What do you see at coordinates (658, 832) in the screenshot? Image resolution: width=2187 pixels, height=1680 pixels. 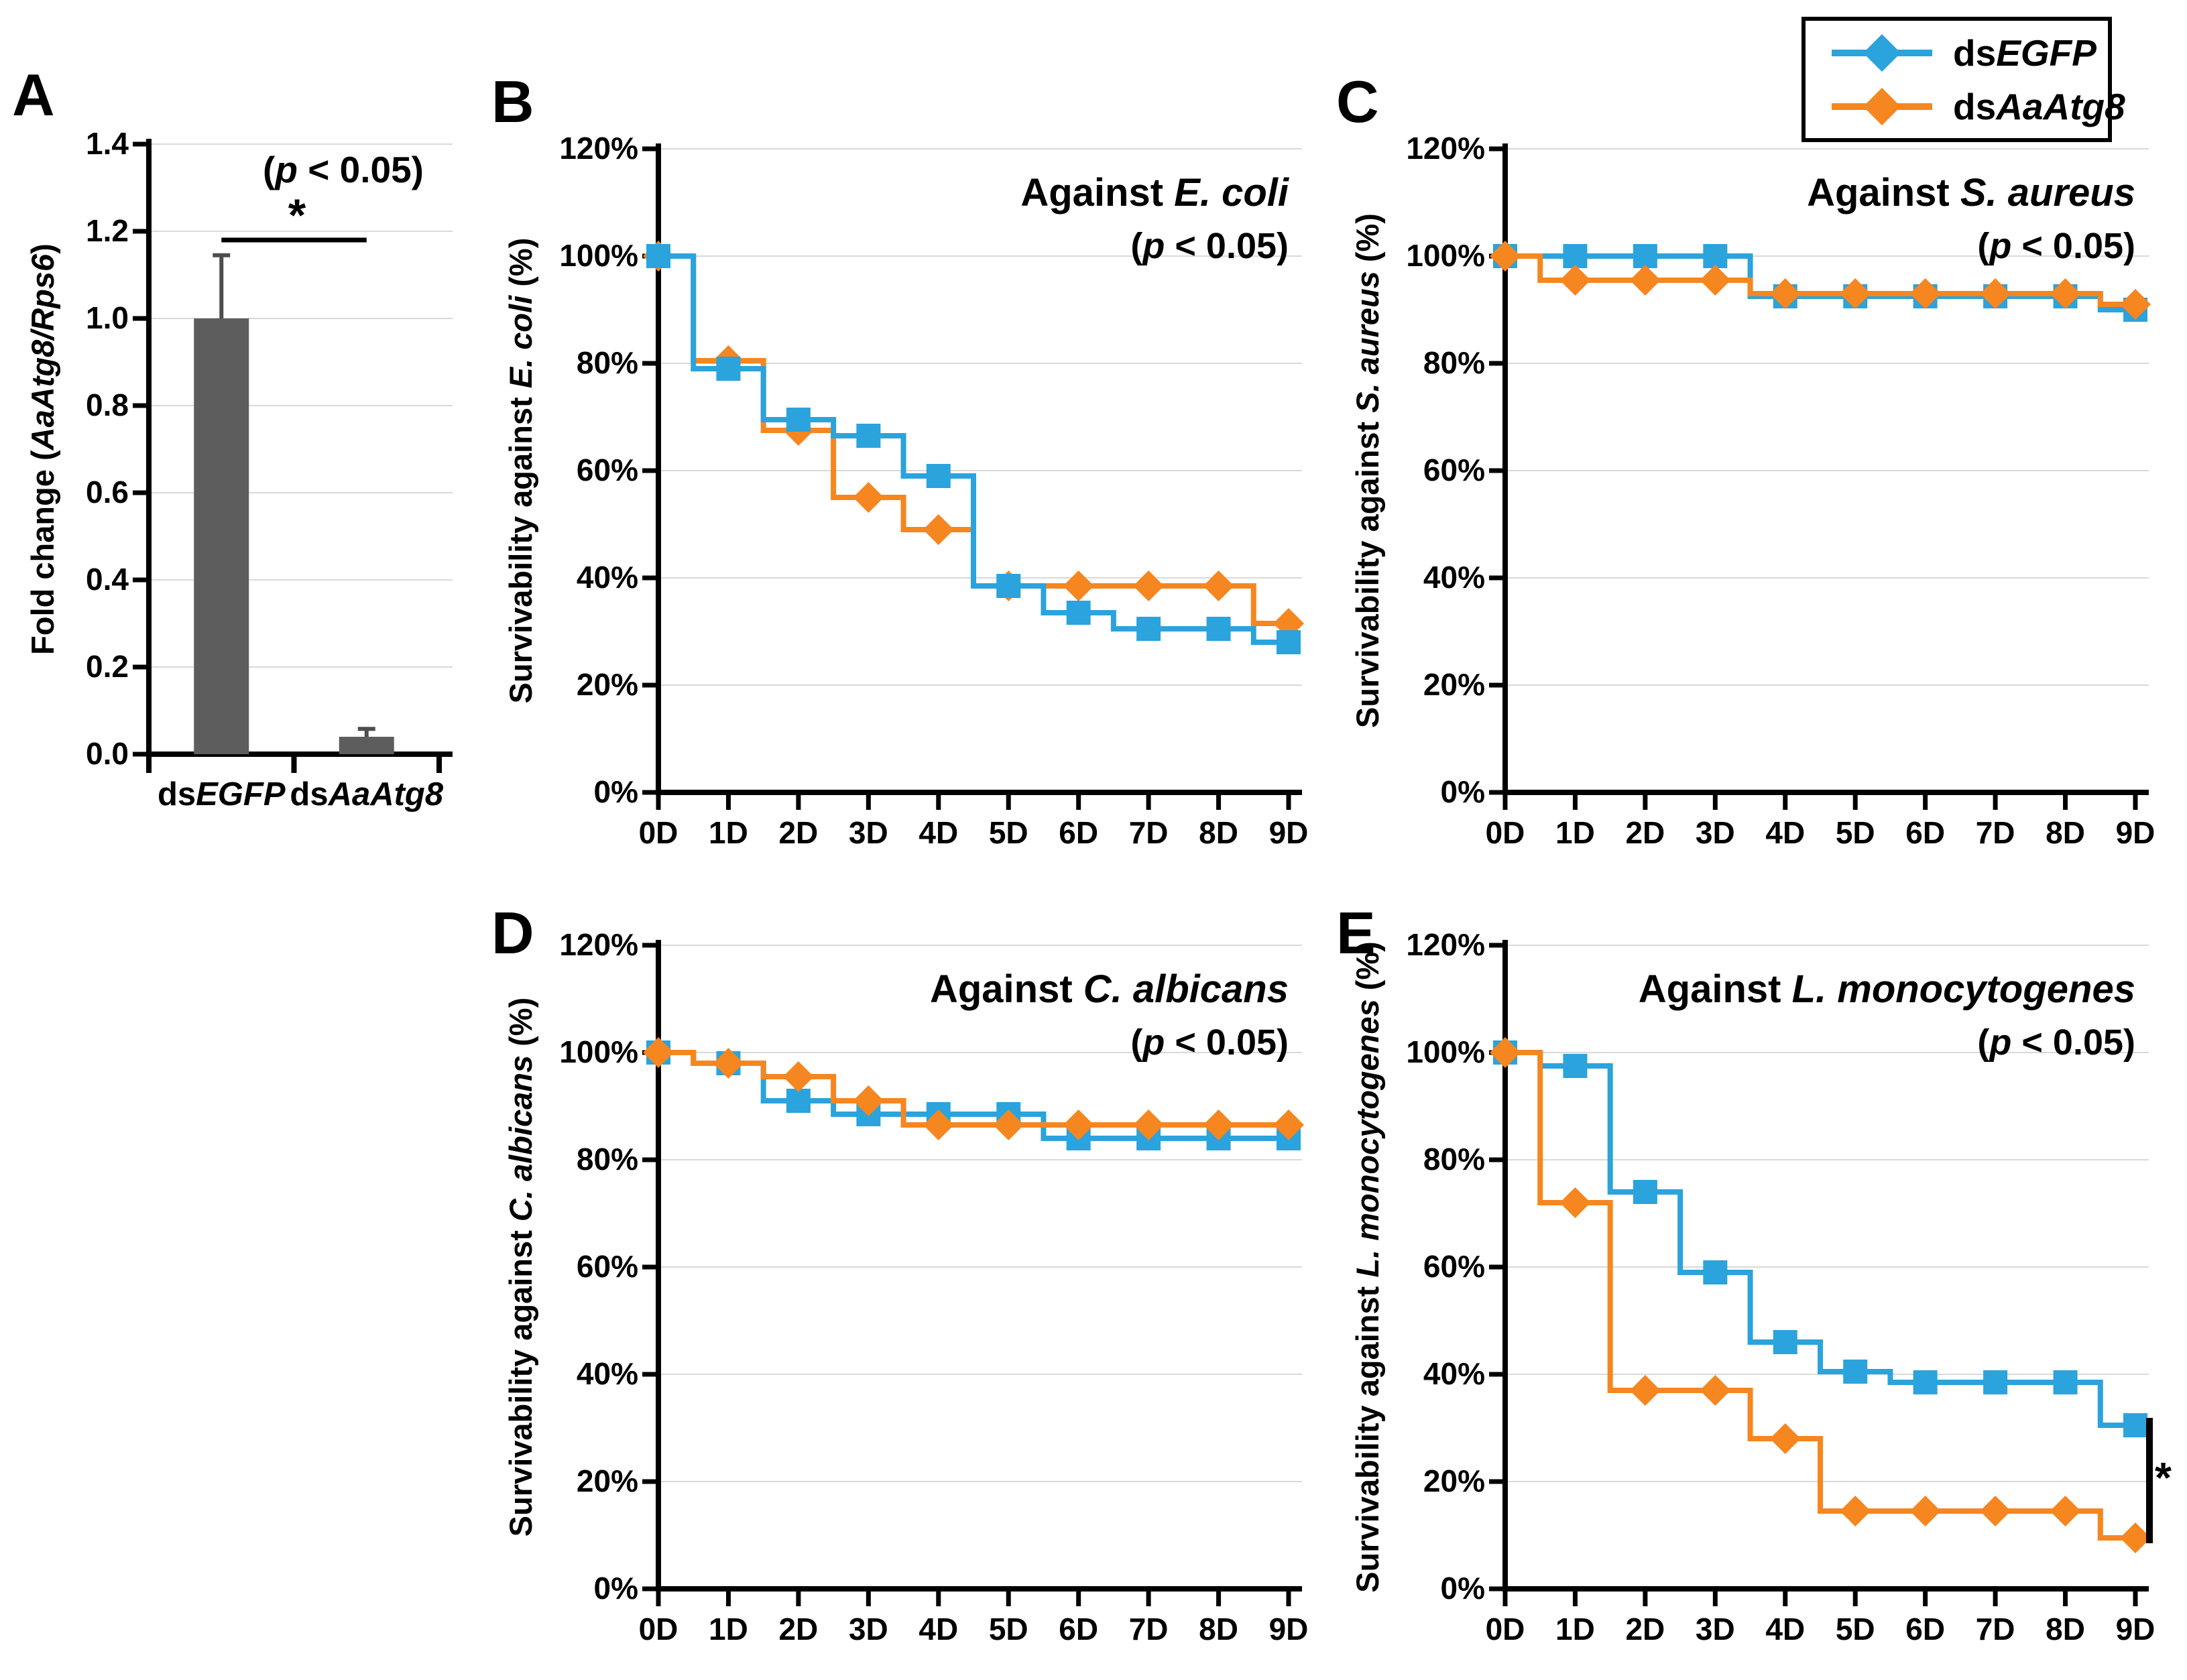 I see `x-axis-tick-label: 0D` at bounding box center [658, 832].